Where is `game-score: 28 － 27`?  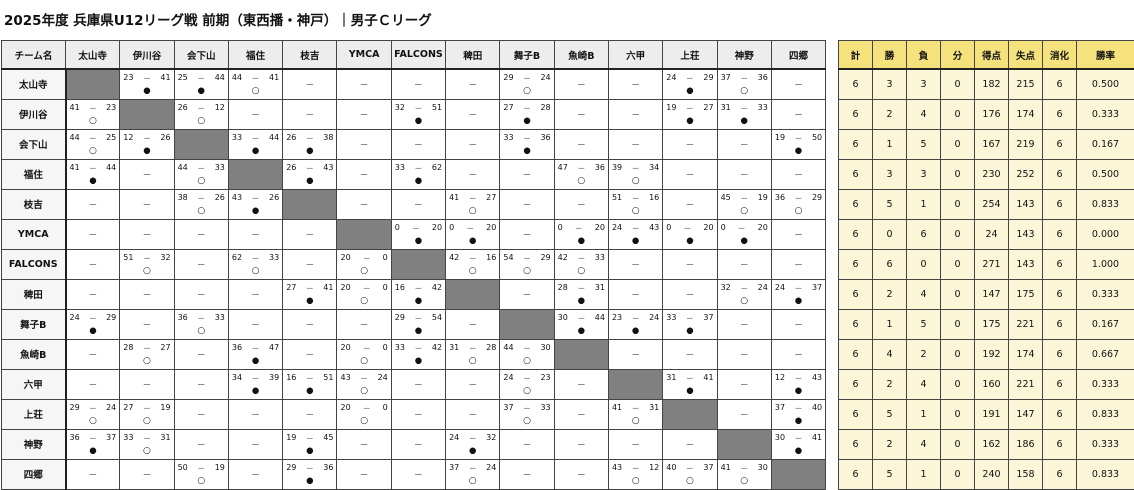 game-score: 28 － 27 is located at coordinates (146, 348).